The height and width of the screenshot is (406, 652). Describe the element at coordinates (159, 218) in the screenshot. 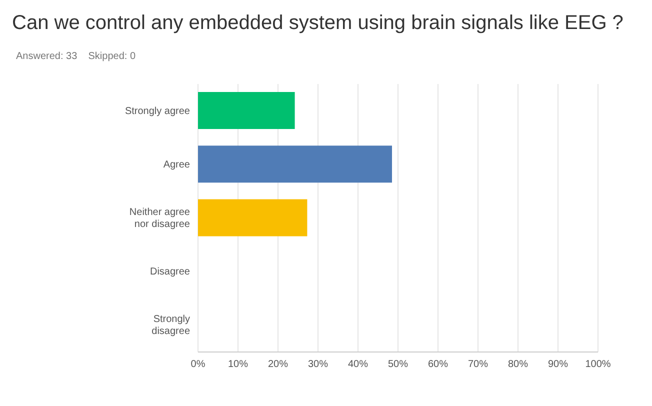

I see `y-tick-label: Neither agree nor disagree` at that location.